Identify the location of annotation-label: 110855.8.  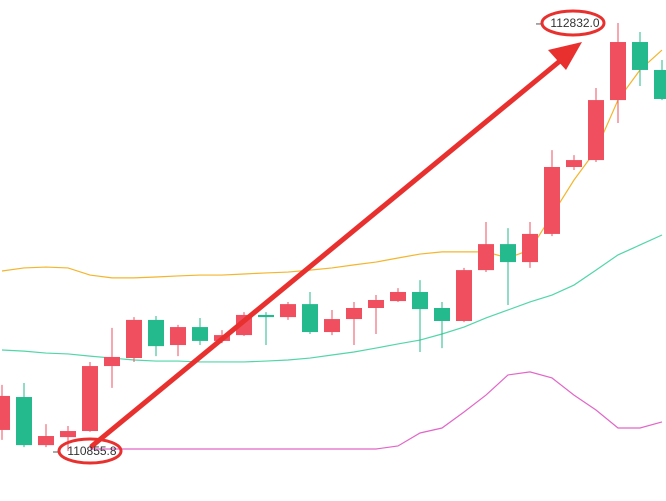
(91, 451).